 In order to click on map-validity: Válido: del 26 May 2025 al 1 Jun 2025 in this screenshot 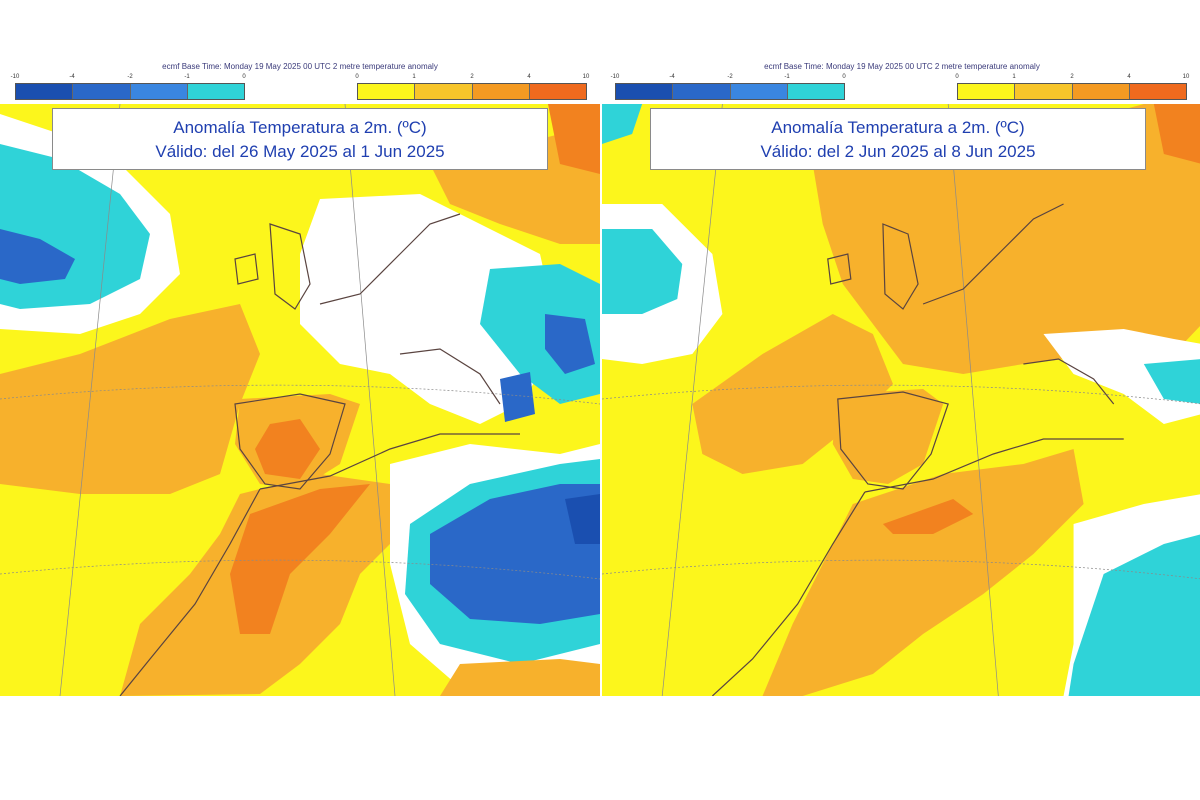, I will do `click(300, 151)`.